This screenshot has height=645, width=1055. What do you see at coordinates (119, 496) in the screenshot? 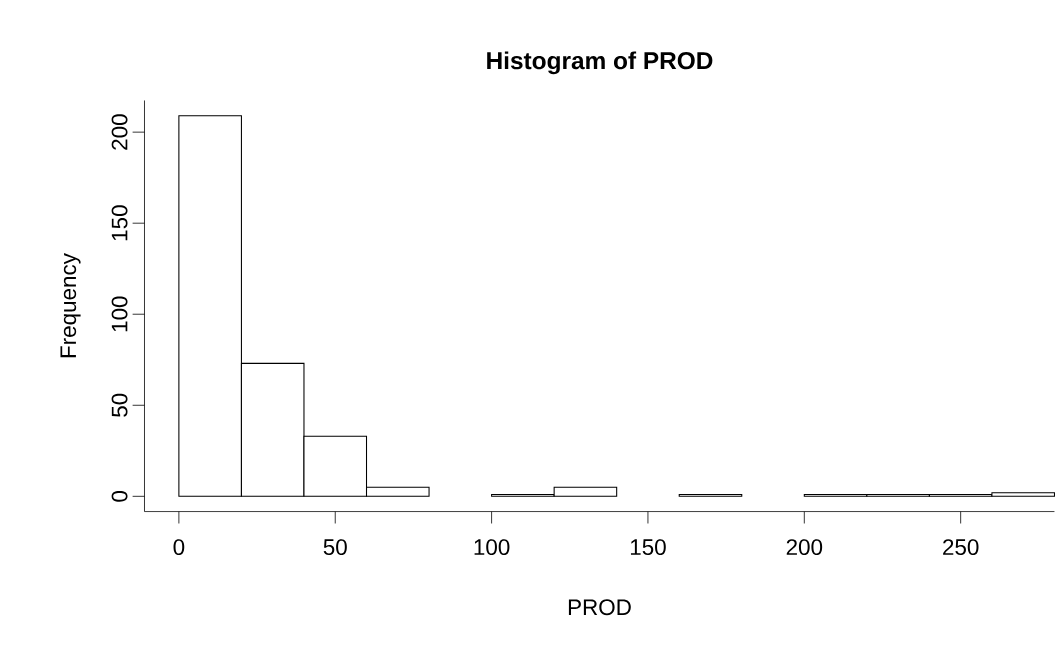
I see `y-tick-label: 0` at bounding box center [119, 496].